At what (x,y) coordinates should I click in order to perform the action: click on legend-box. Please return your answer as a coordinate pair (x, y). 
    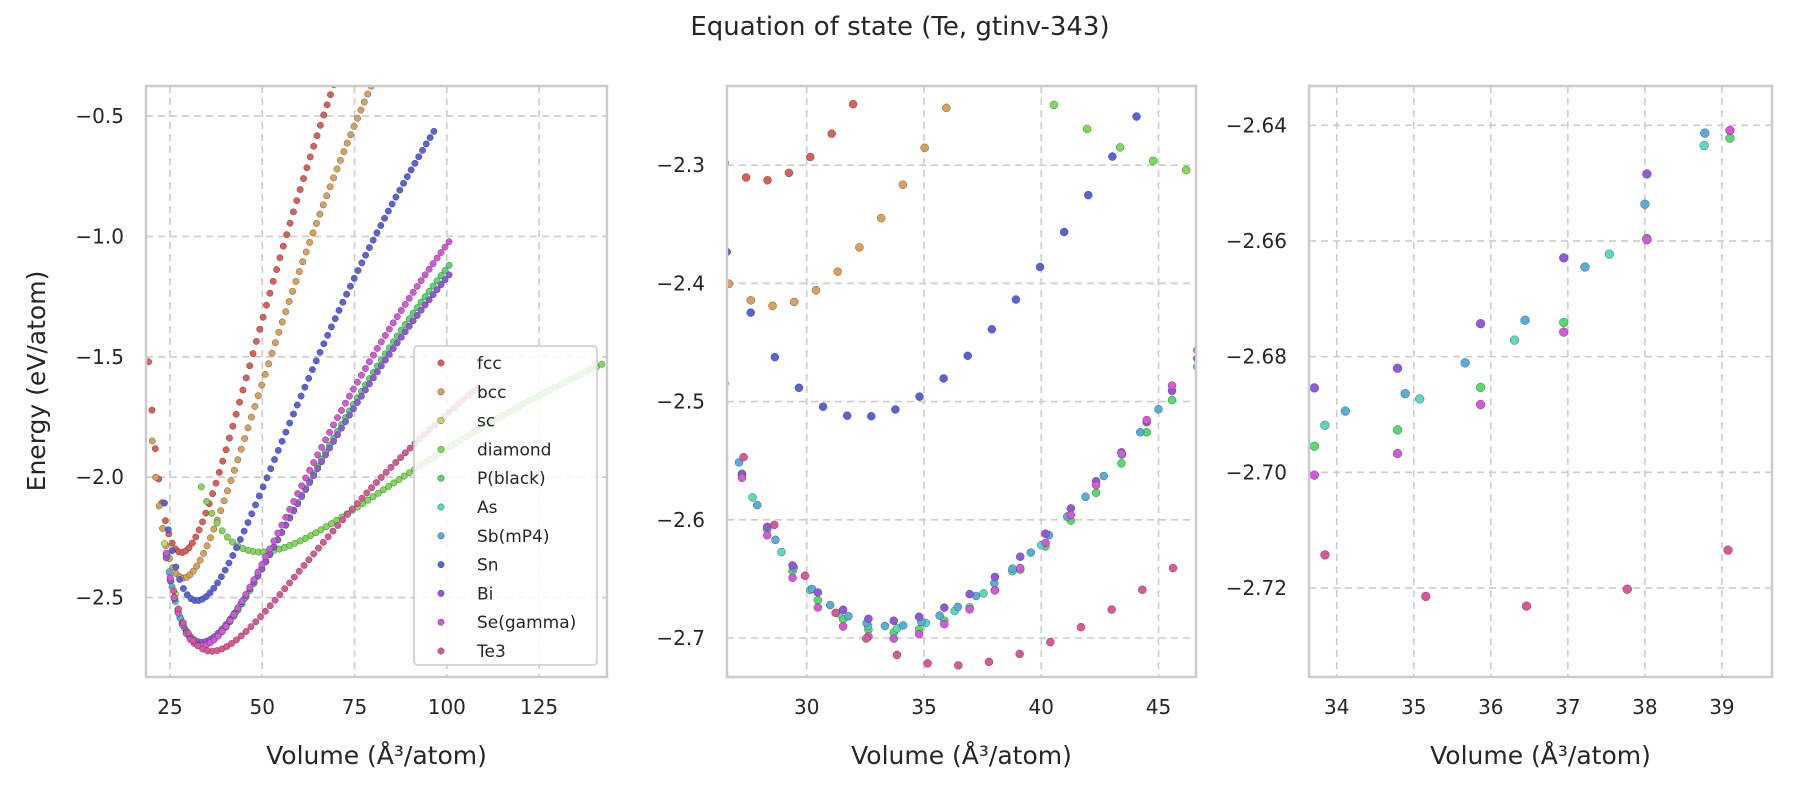
    Looking at the image, I should click on (505, 505).